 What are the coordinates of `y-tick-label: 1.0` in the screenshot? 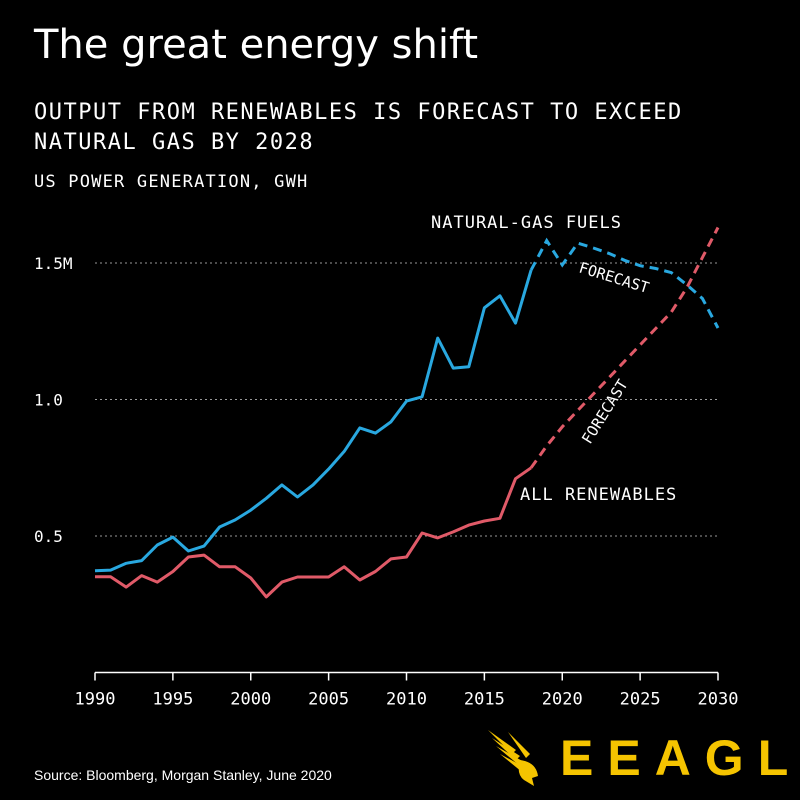 It's located at (48, 400).